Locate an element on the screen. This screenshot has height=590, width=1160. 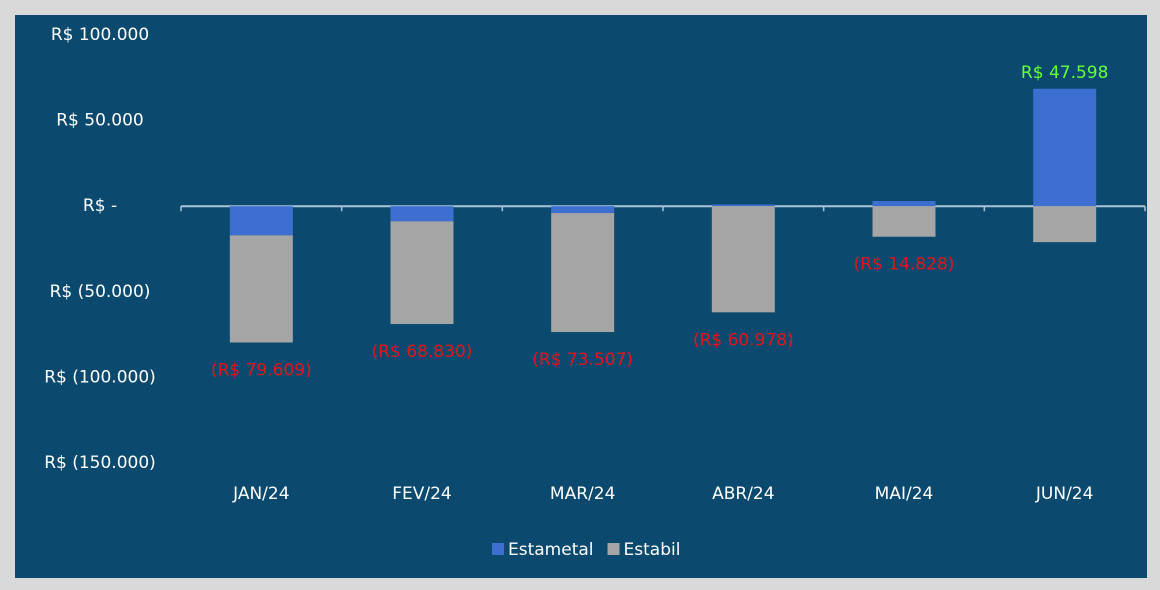
x-tick-label: MAR/24 is located at coordinates (582, 494).